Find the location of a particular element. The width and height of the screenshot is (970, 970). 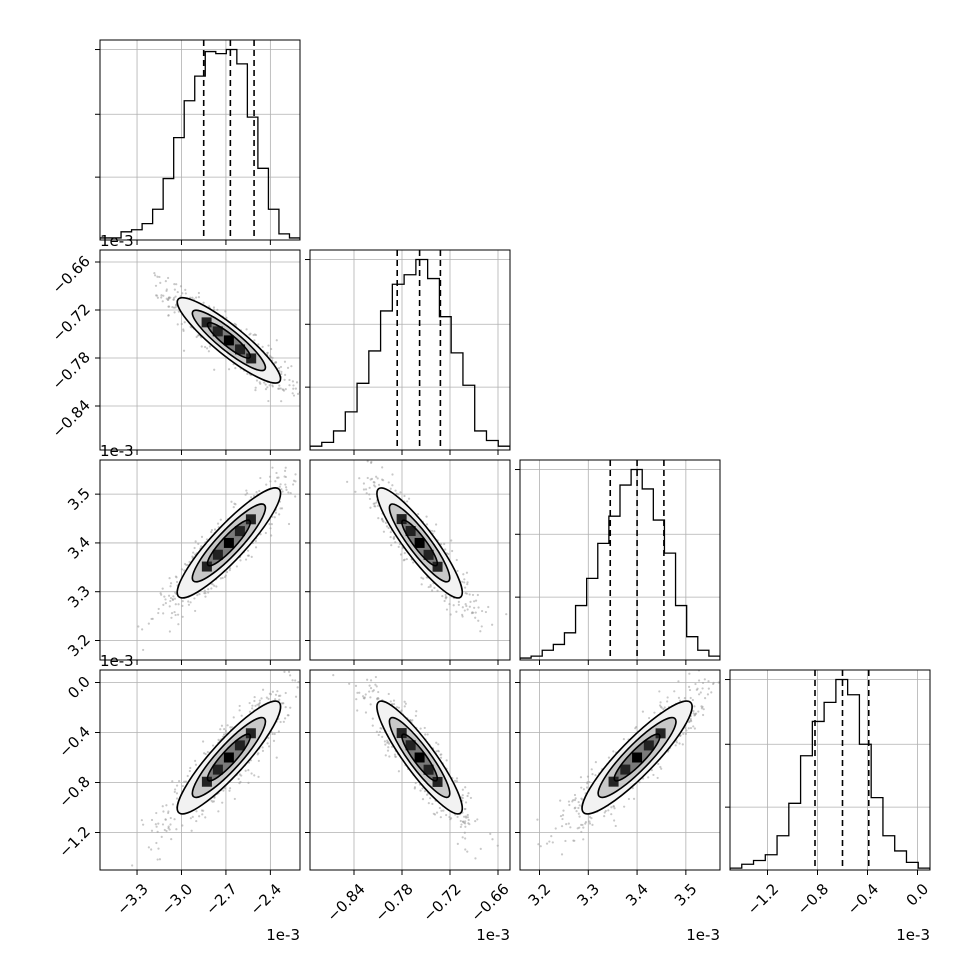

panel-frame is located at coordinates (200, 560).